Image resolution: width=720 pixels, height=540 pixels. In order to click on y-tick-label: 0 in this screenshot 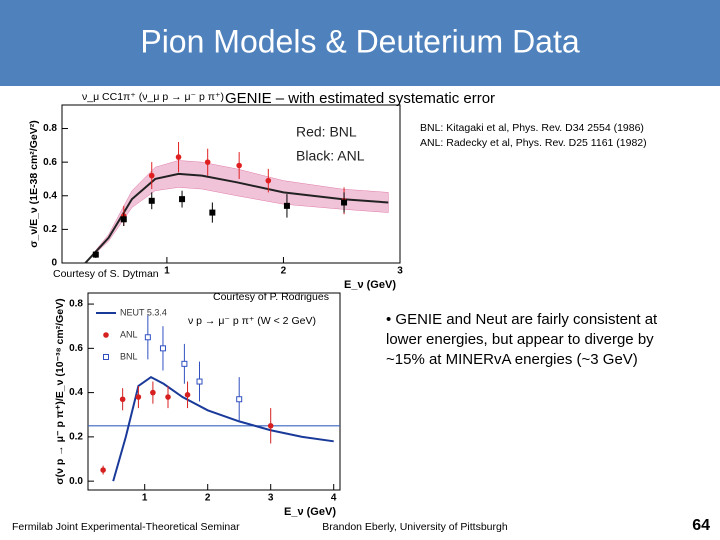, I will do `click(54, 263)`.